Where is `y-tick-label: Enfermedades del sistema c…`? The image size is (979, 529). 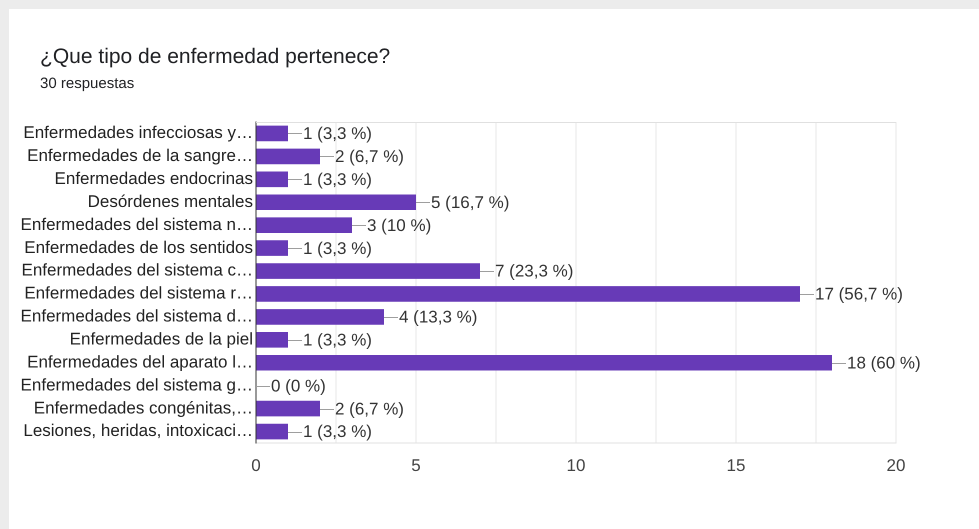 y-tick-label: Enfermedades del sistema c… is located at coordinates (137, 270).